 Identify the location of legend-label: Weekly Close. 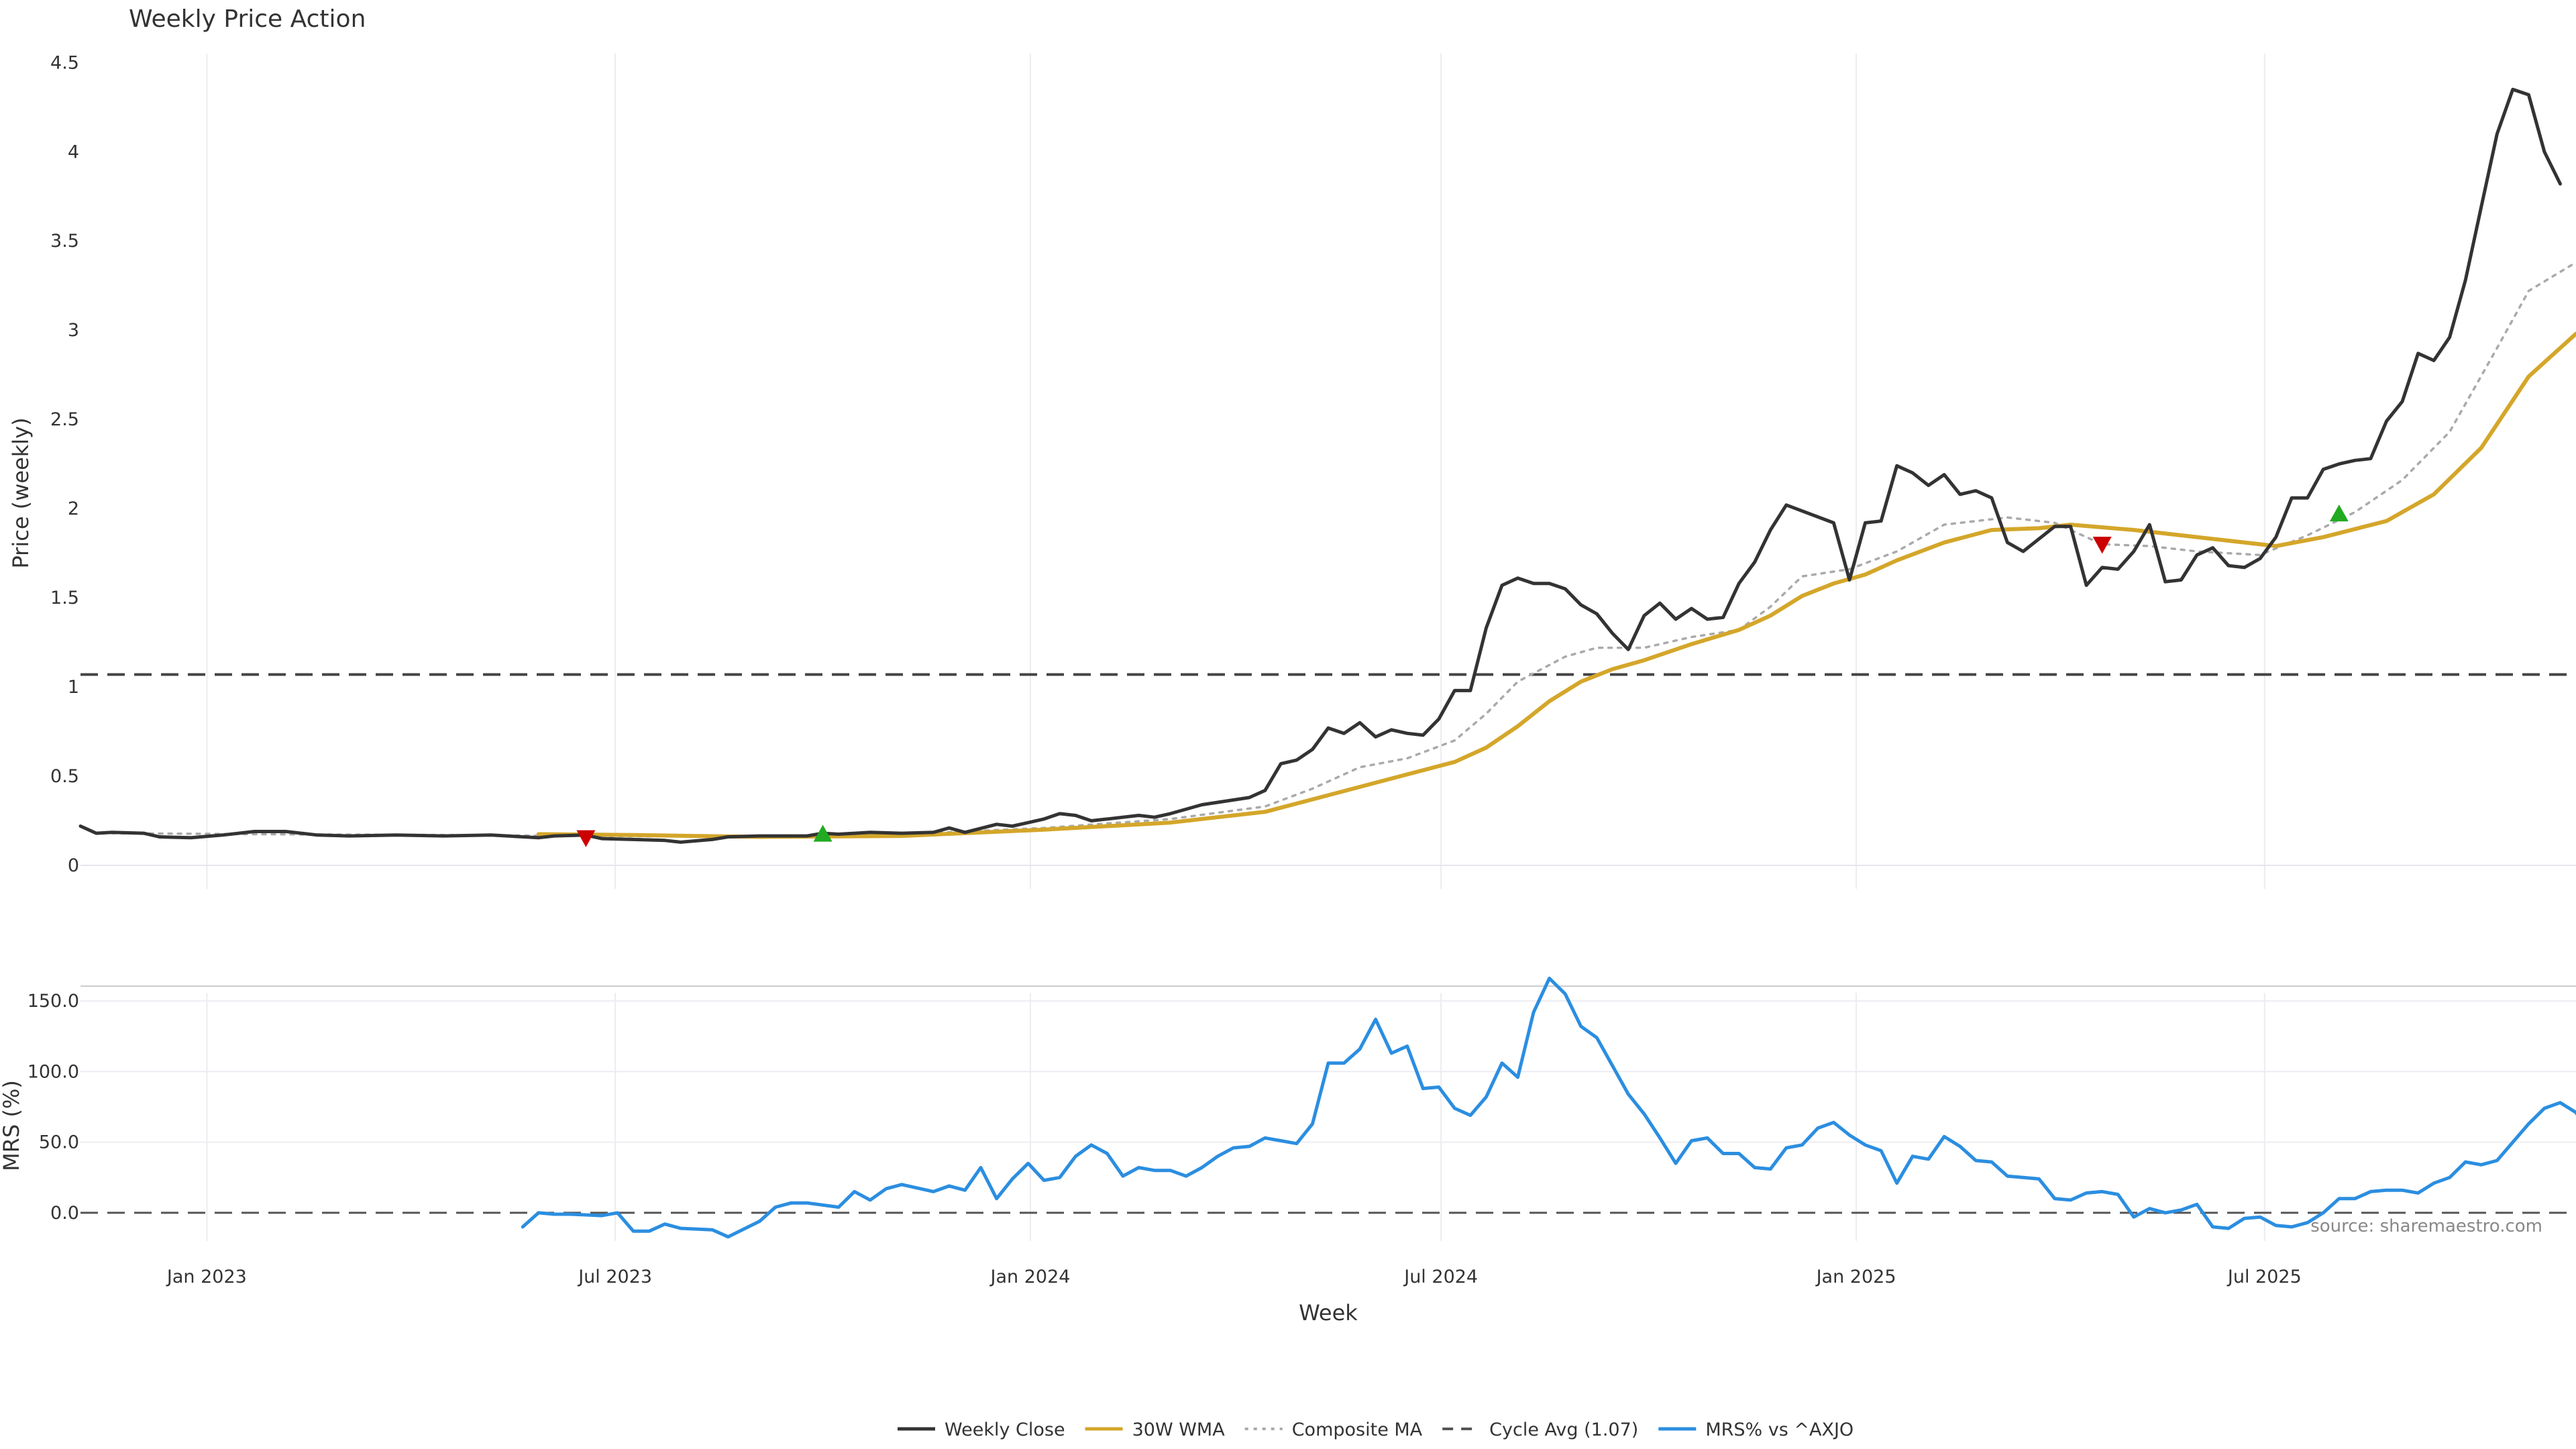
(1005, 1429).